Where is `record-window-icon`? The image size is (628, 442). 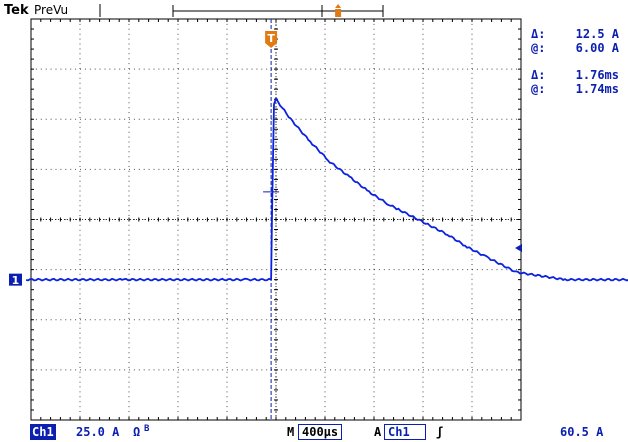 record-window-icon is located at coordinates (338, 13).